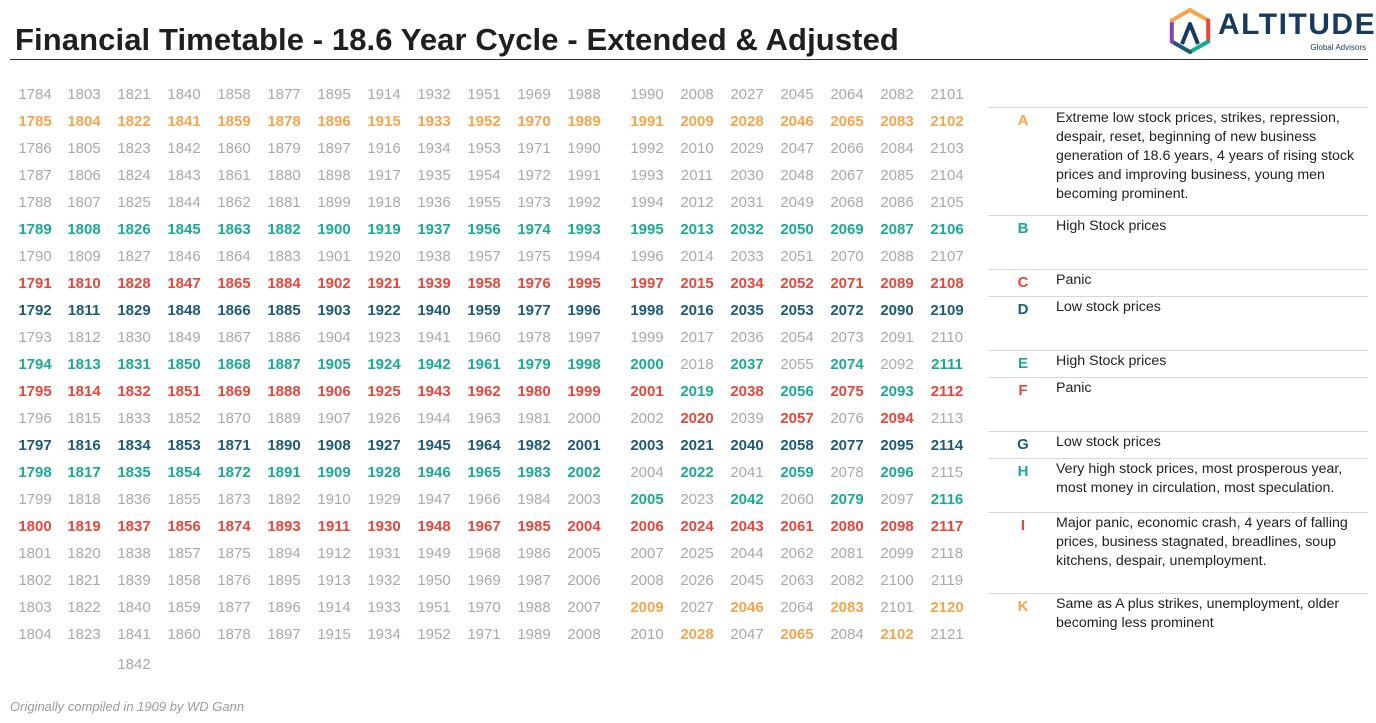 This screenshot has height=723, width=1376. I want to click on year-cell: 1942, so click(434, 364).